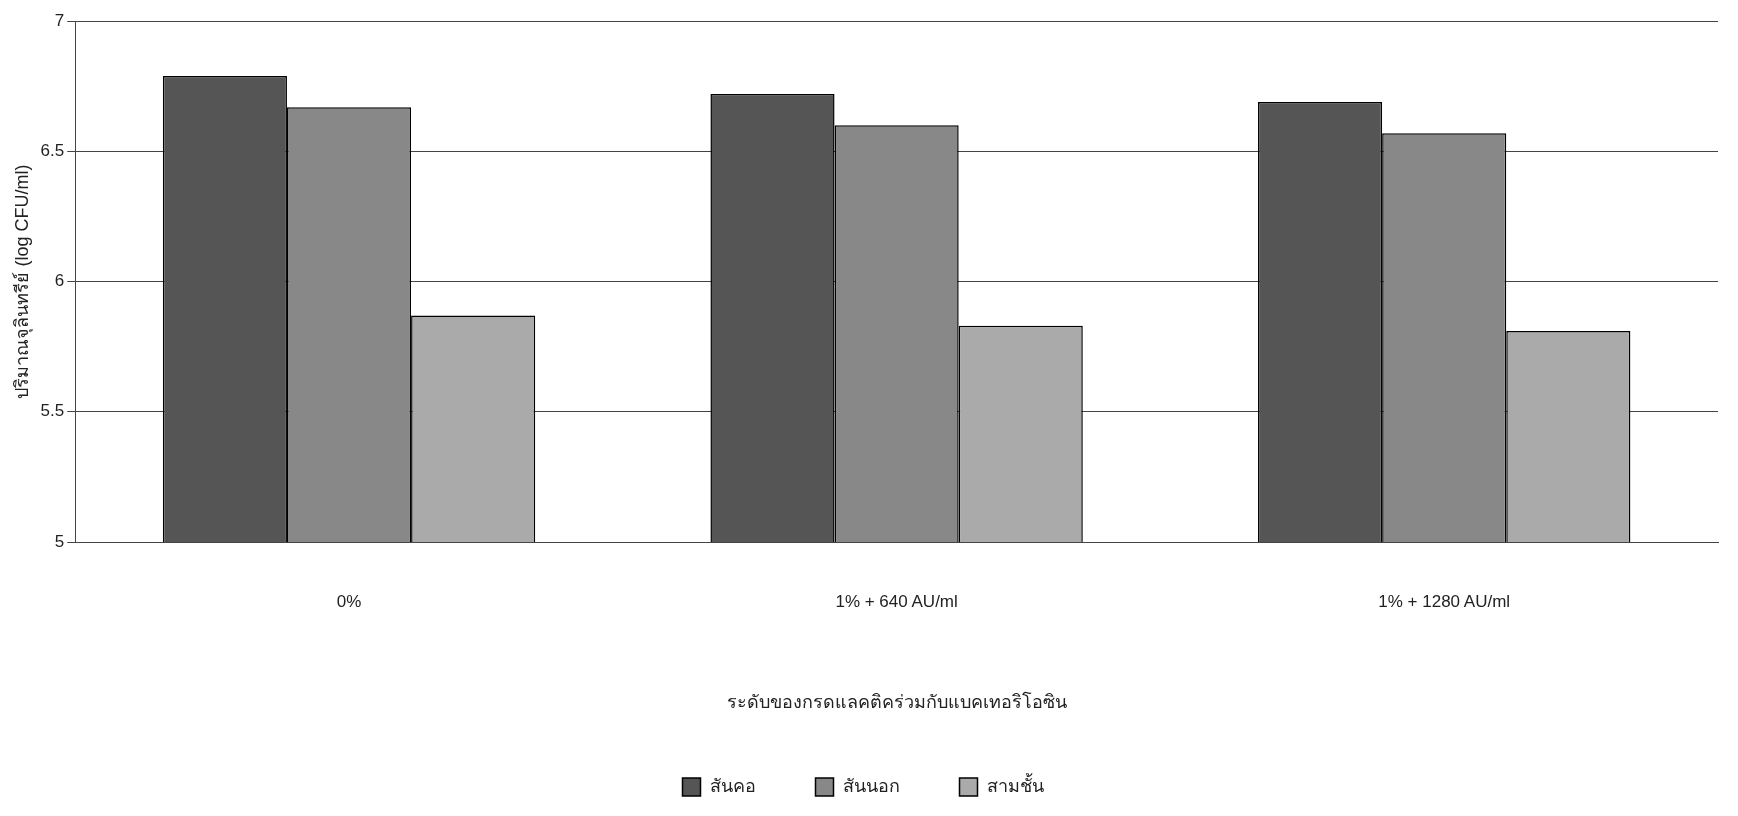  Describe the element at coordinates (52, 411) in the screenshot. I see `y-tick-label: 5.5` at that location.